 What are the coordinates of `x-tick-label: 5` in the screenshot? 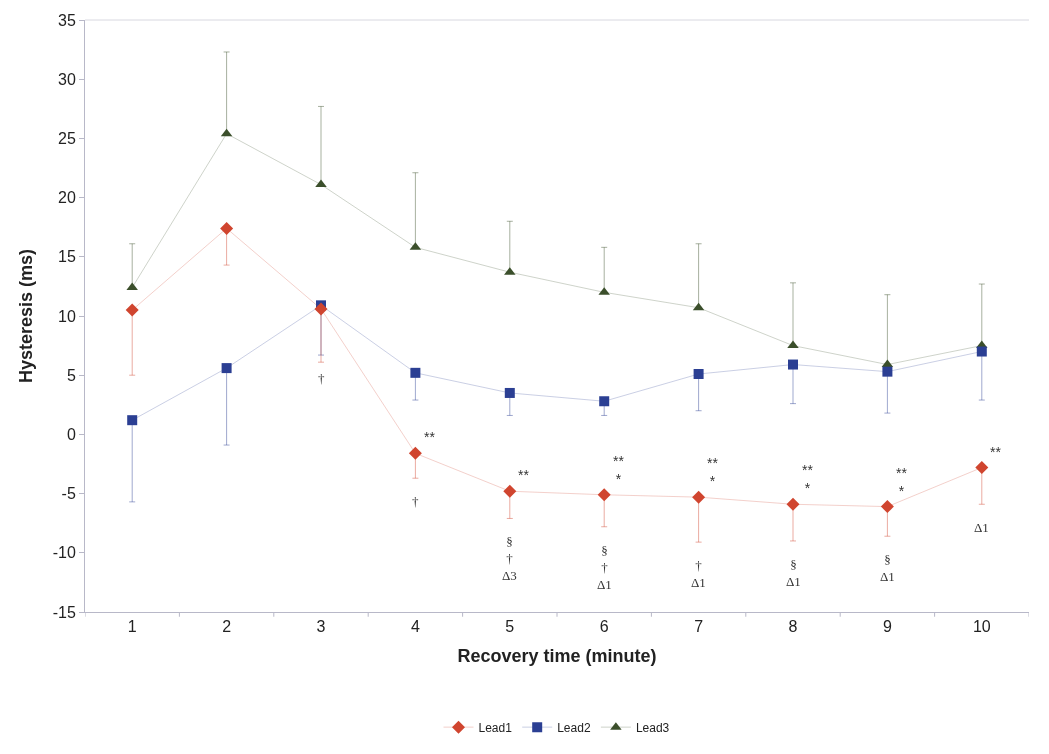 It's located at (510, 627).